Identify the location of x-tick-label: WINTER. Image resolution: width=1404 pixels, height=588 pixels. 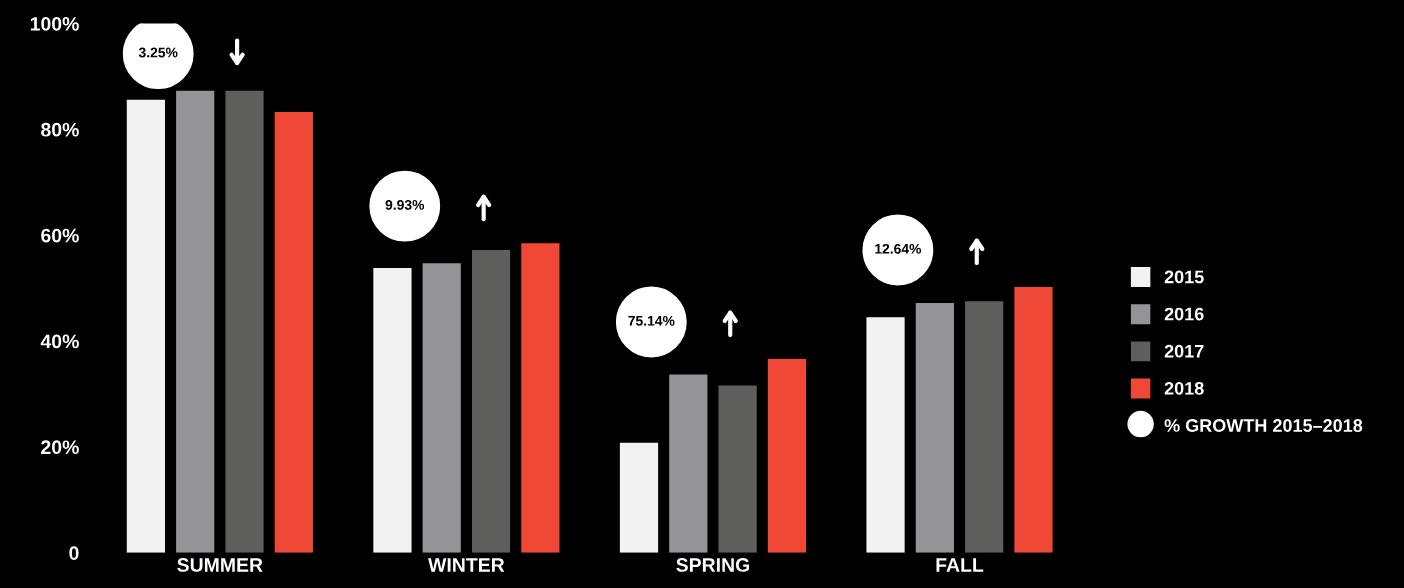
(466, 565).